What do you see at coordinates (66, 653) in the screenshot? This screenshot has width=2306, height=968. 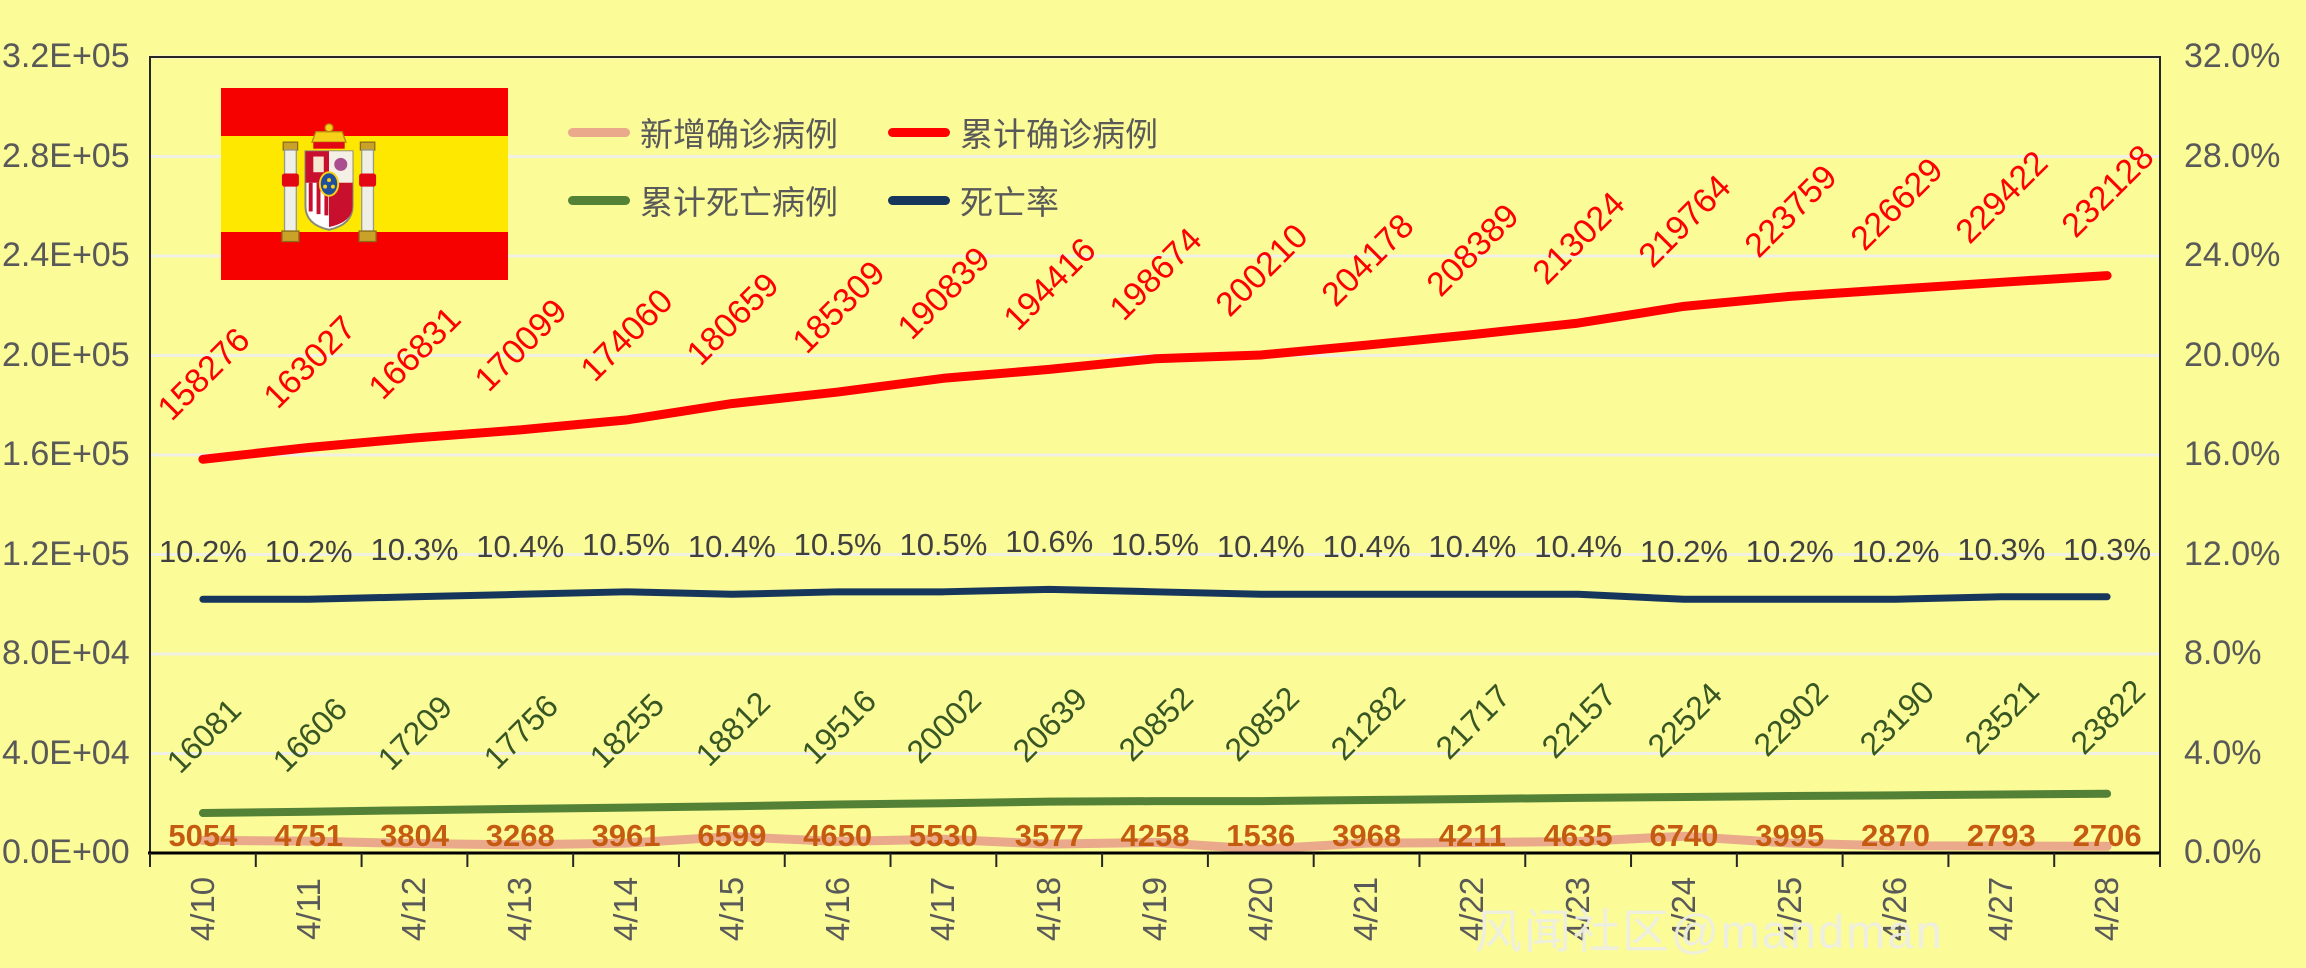 I see `y-axis-left-tick-label: 8.0E+04` at bounding box center [66, 653].